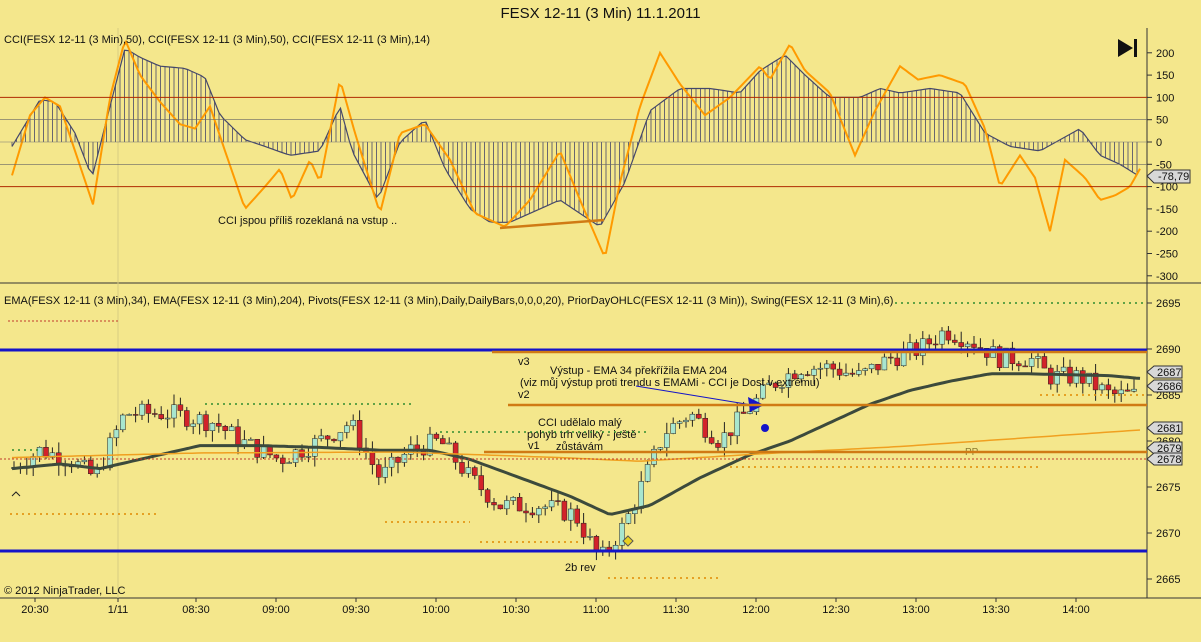 Image resolution: width=1201 pixels, height=642 pixels. What do you see at coordinates (1164, 165) in the screenshot?
I see `cci-tick-label: -50` at bounding box center [1164, 165].